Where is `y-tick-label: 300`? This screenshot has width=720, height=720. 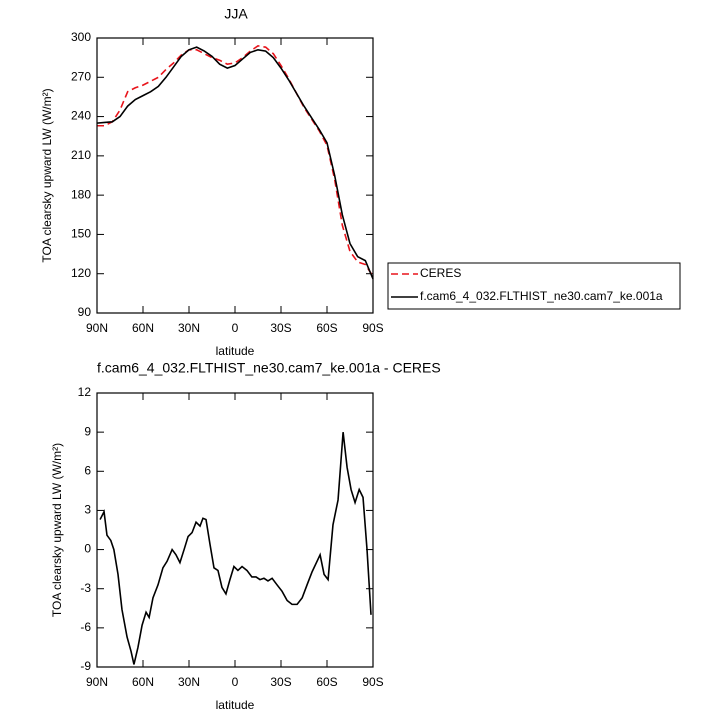
y-tick-label: 300 is located at coordinates (81, 37).